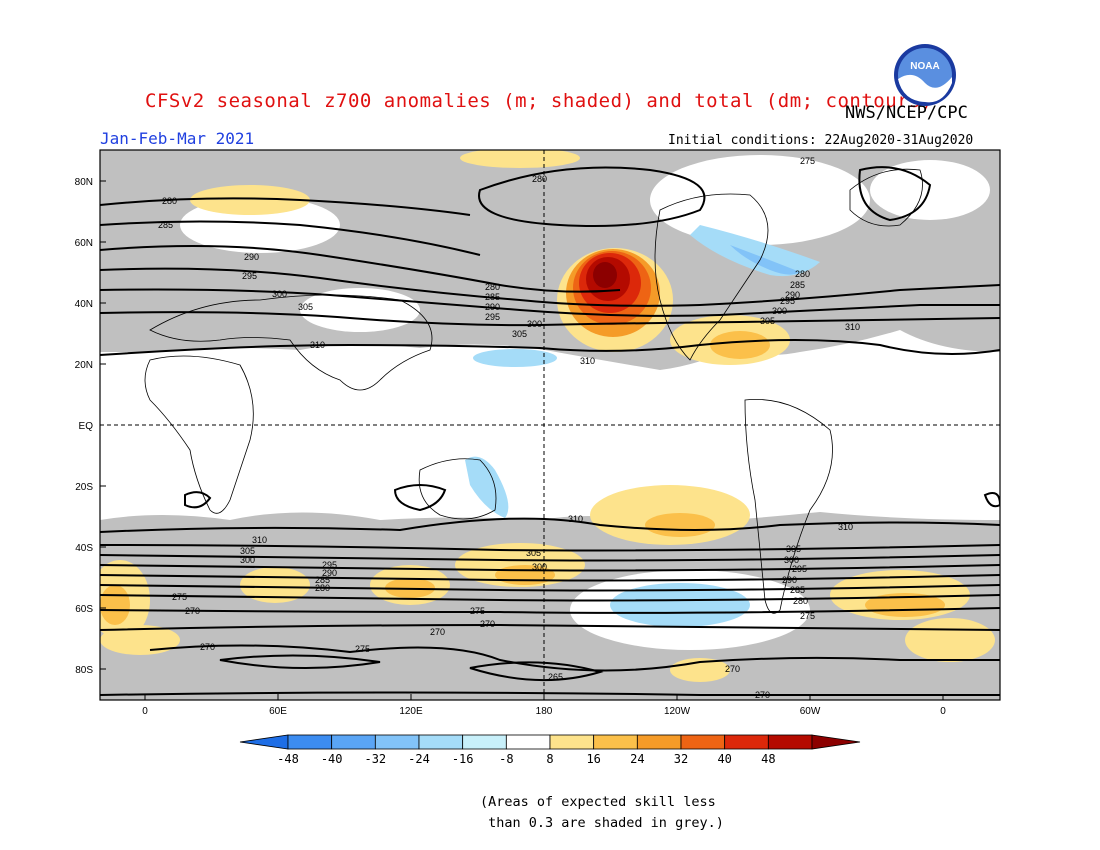 This screenshot has width=1100, height=850. I want to click on lat-label: 60N, so click(84, 243).